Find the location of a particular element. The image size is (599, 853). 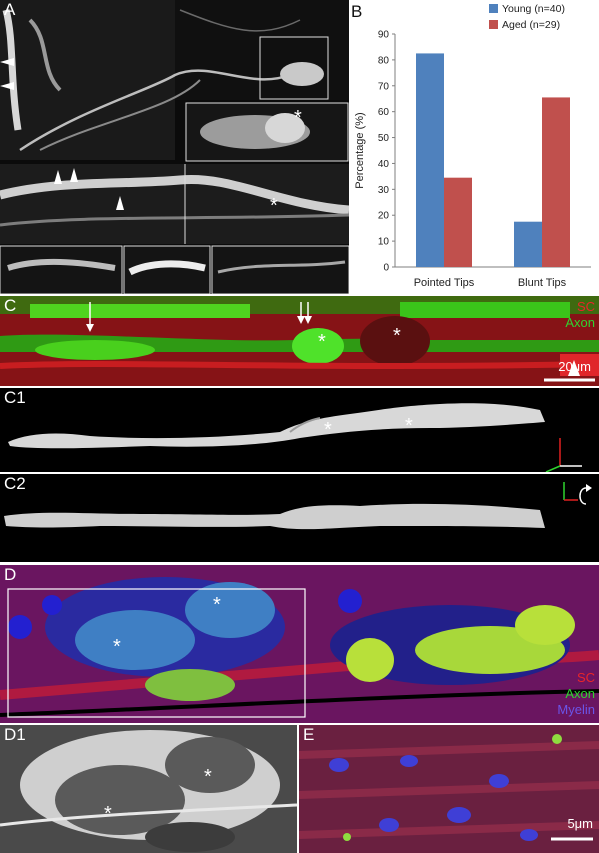

y-tick-label: 0 is located at coordinates (386, 268).